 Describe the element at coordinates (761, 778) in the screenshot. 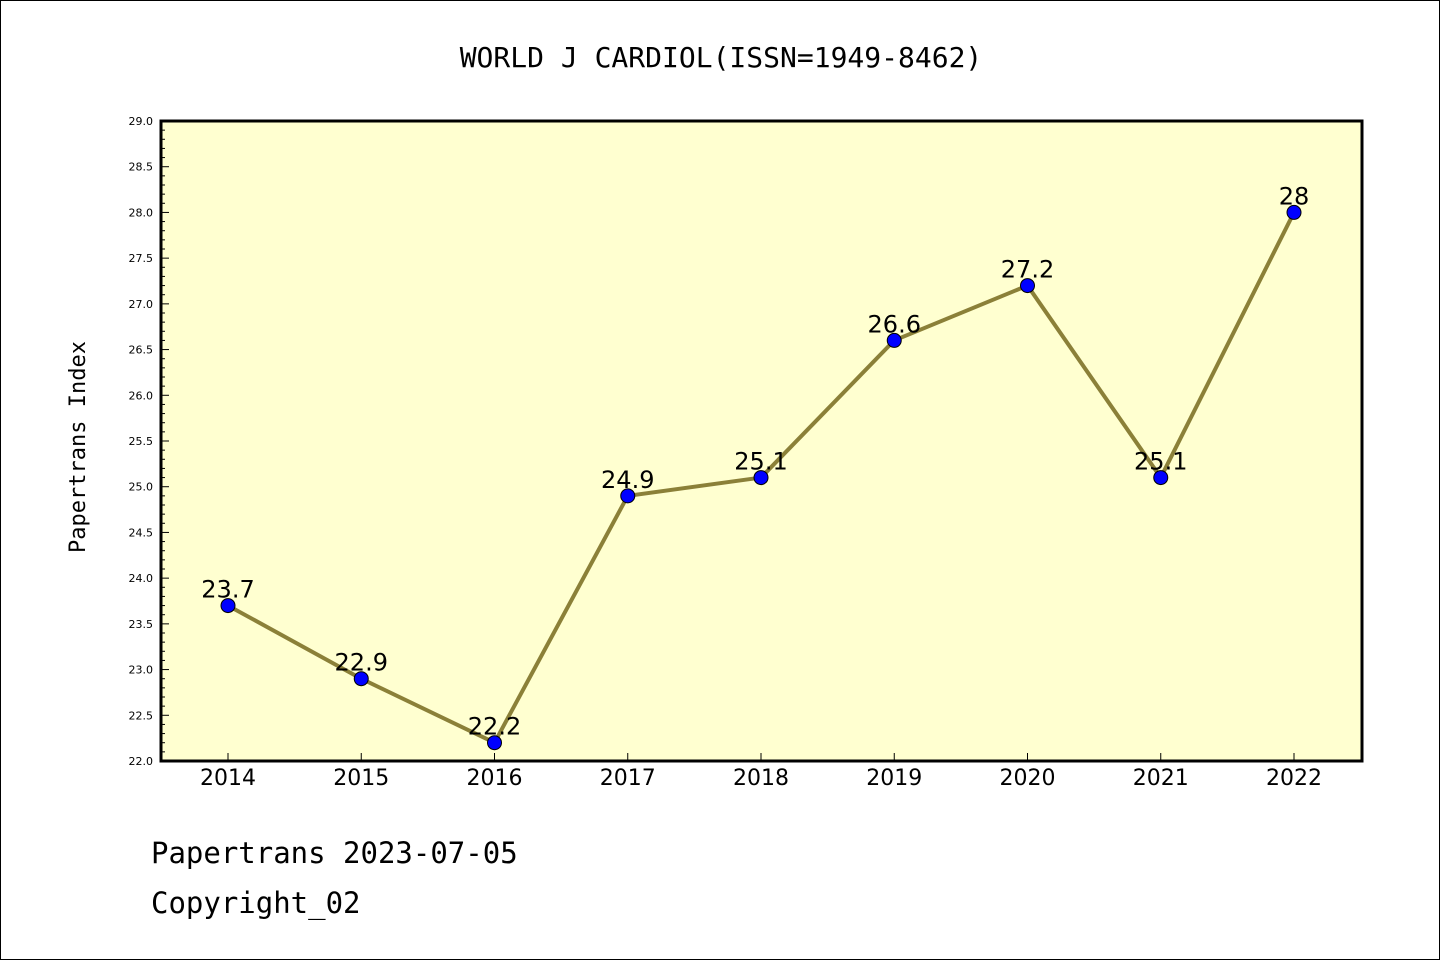

I see `x-tick-label: 2018` at that location.